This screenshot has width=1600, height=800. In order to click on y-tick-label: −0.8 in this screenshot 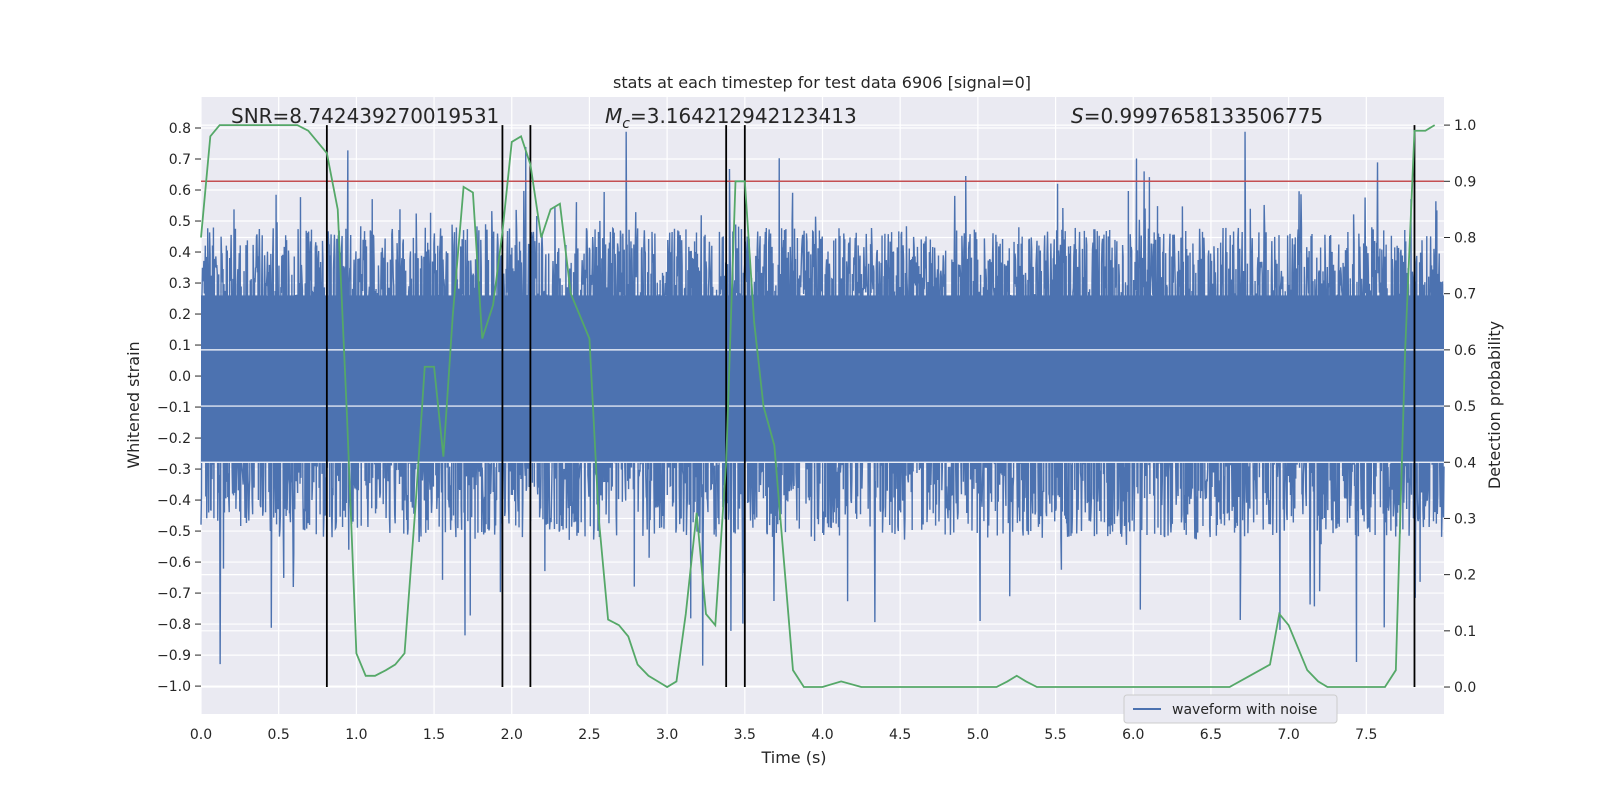, I will do `click(174, 625)`.